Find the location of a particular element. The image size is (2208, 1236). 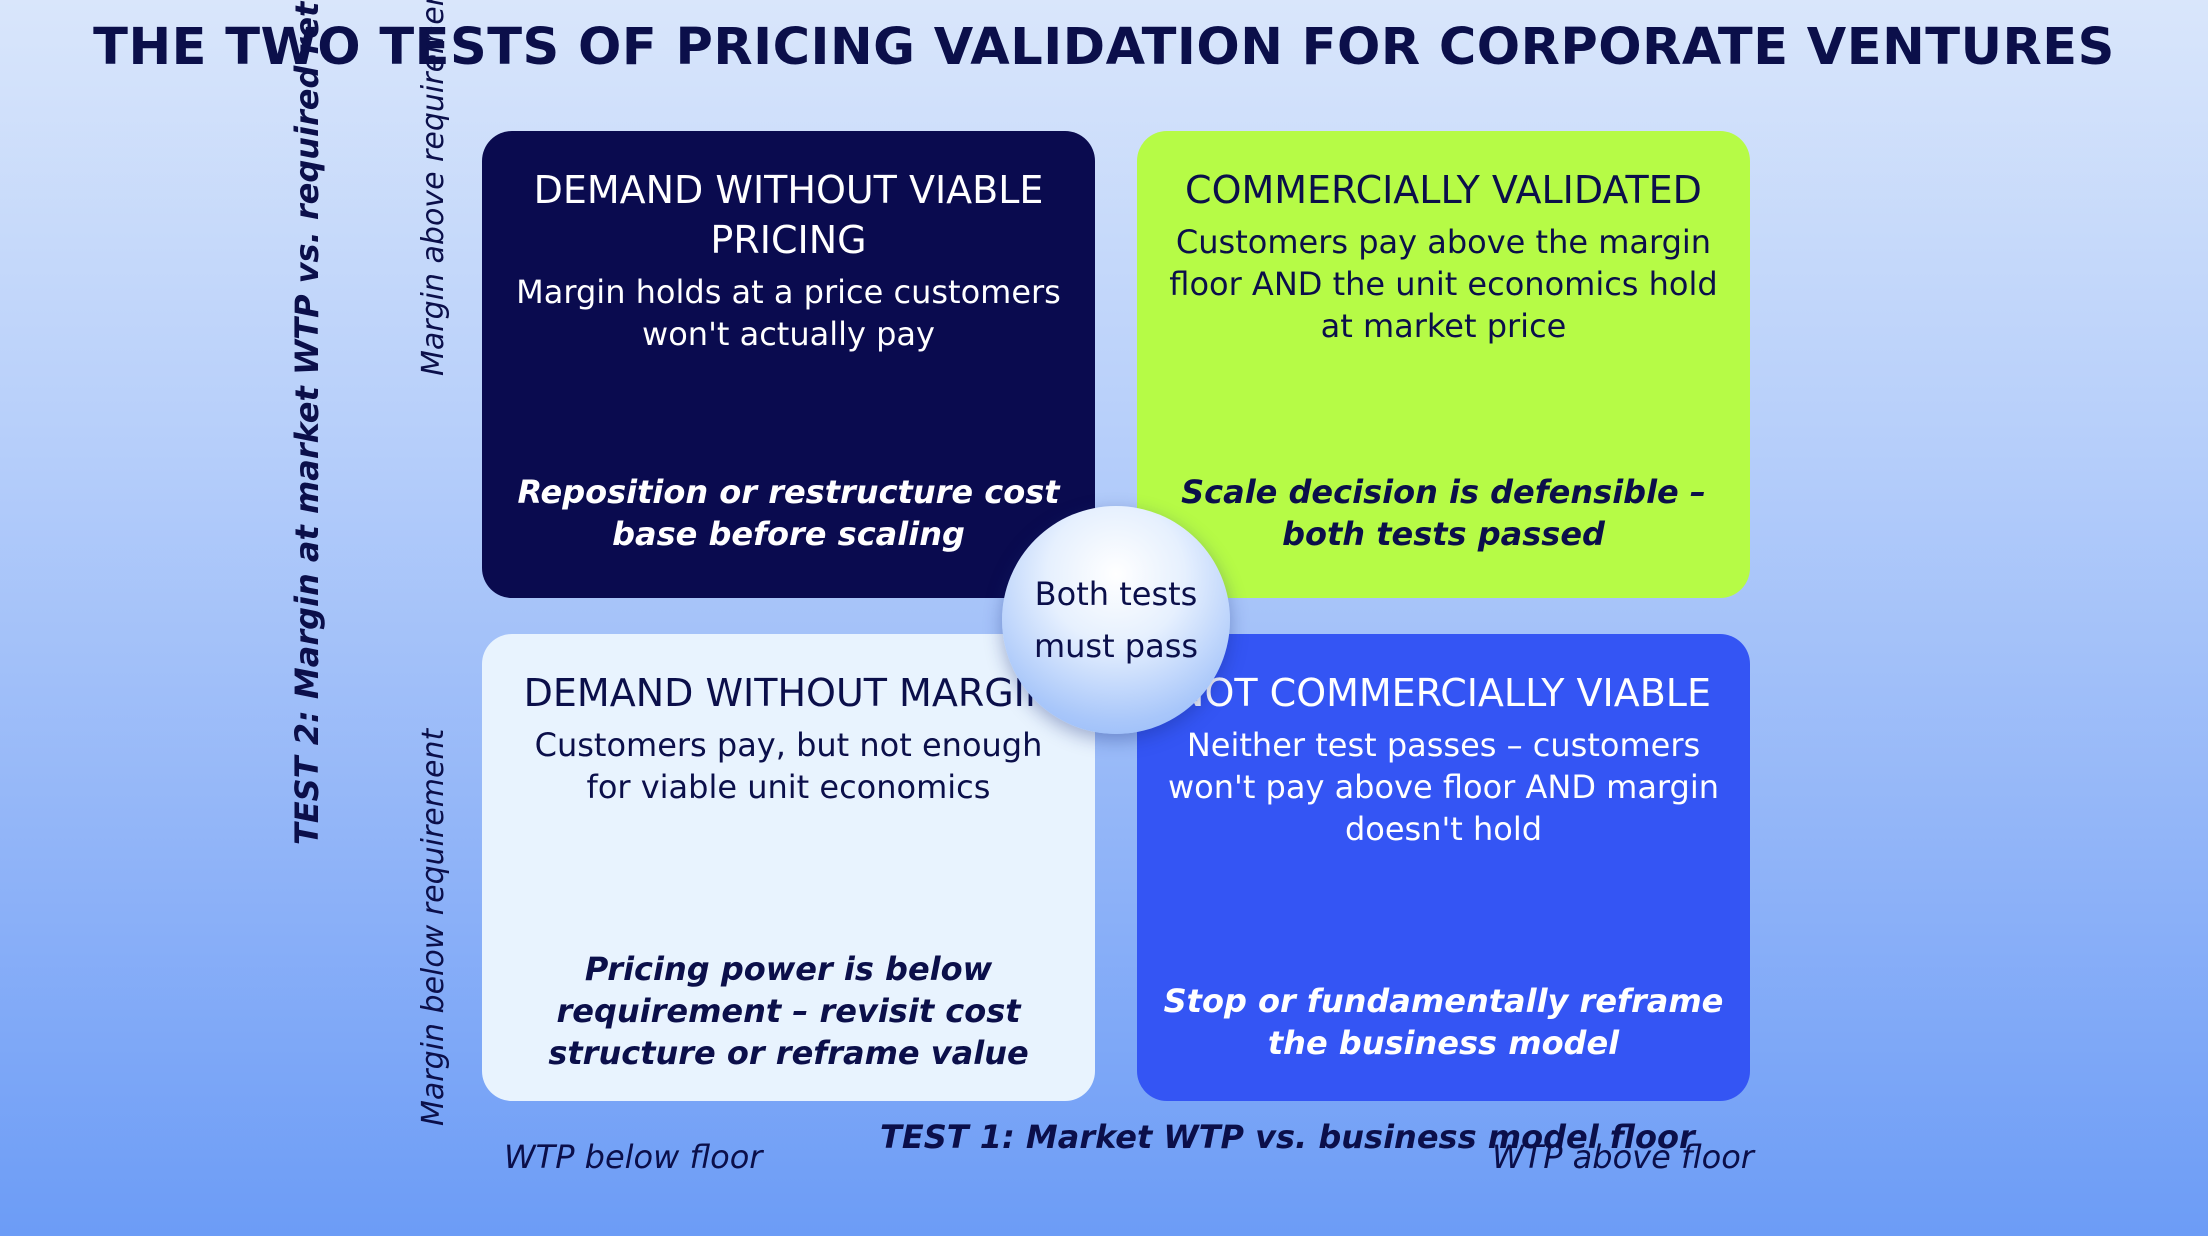

center-circle-text: Both tests must pass is located at coordinates (1116, 620).